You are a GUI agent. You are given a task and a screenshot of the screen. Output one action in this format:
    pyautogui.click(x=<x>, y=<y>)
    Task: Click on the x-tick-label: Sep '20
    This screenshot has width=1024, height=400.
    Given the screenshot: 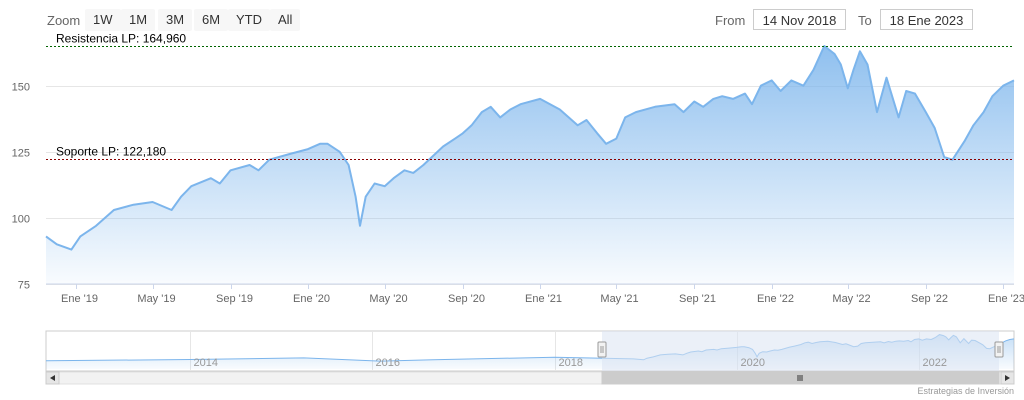 What is the action you would take?
    pyautogui.click(x=466, y=299)
    